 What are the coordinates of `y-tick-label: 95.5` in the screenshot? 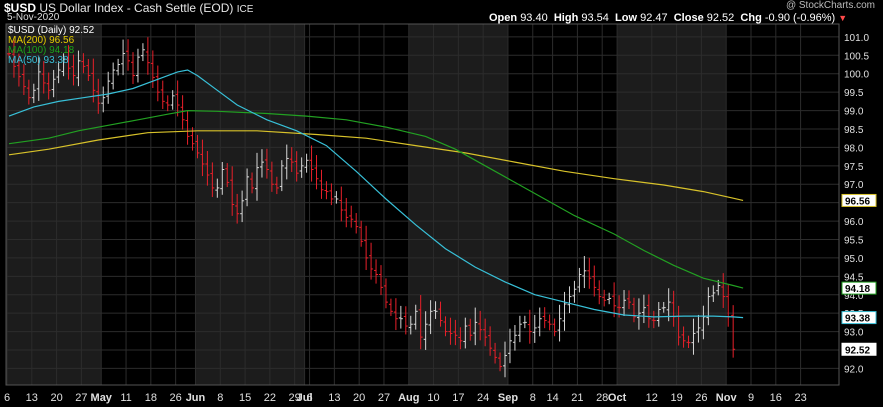 It's located at (854, 240).